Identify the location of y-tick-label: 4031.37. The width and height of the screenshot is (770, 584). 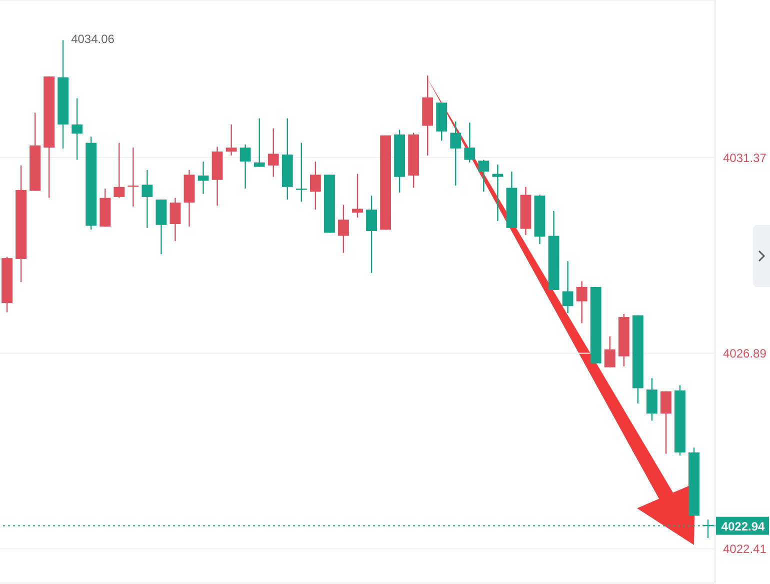
(745, 157).